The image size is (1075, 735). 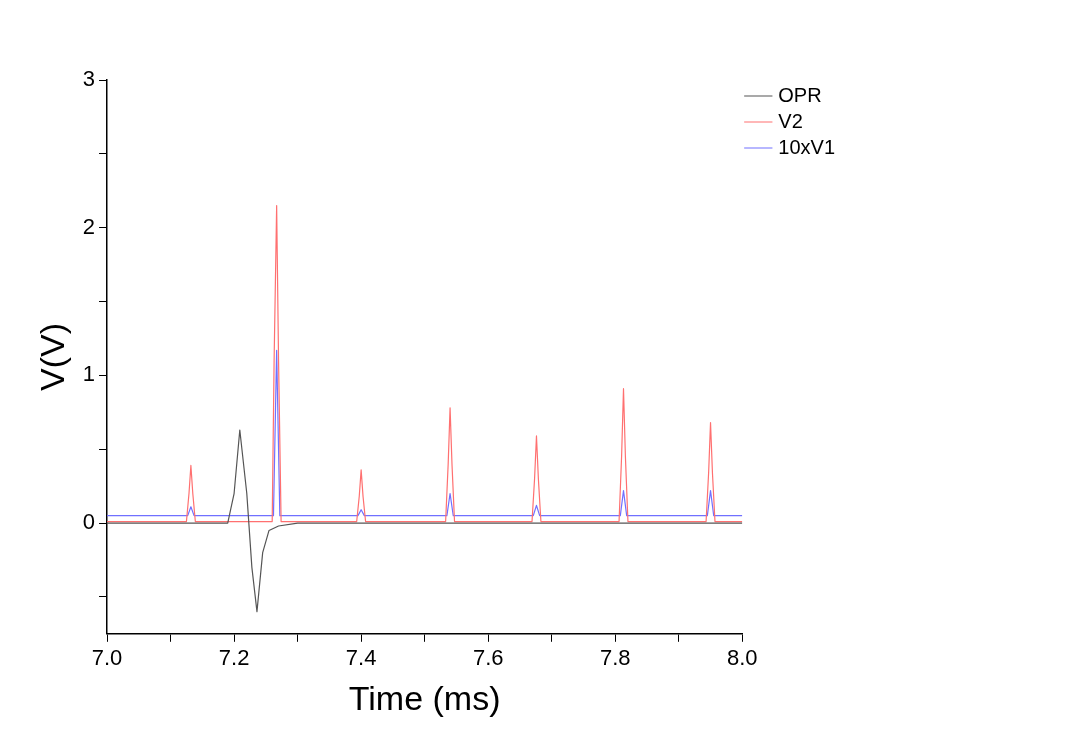 What do you see at coordinates (424, 697) in the screenshot?
I see `x-axis-title: Time (ms)` at bounding box center [424, 697].